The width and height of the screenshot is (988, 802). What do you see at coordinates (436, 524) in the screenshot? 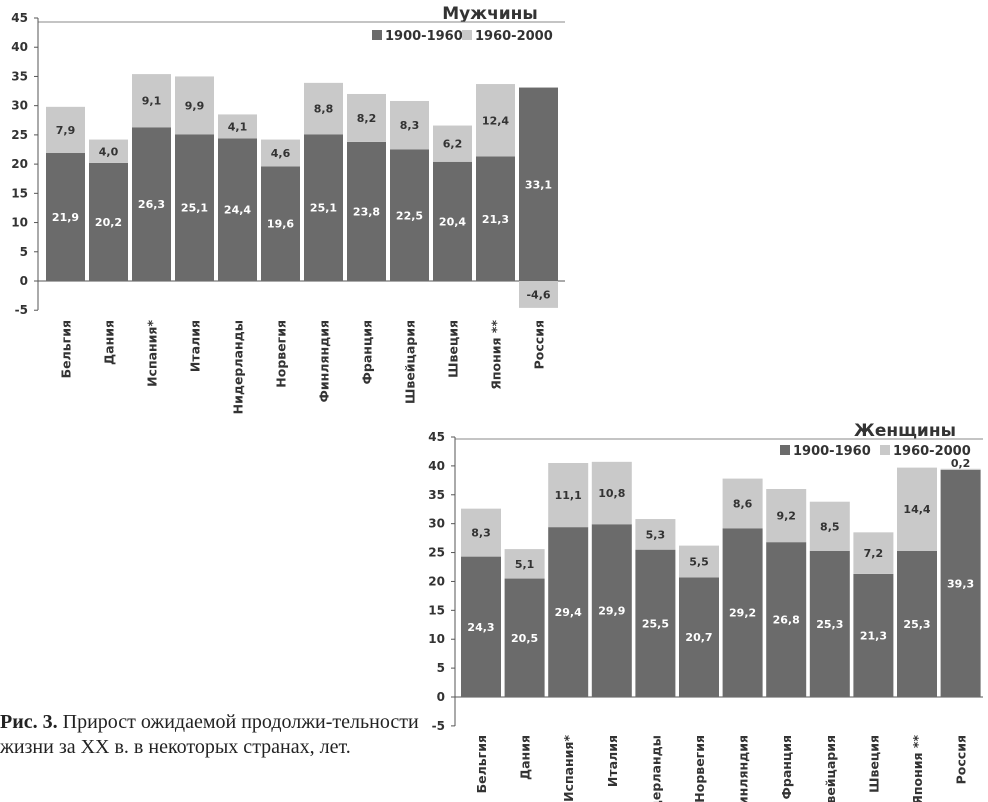
I see `women-y-tick-label: 30` at bounding box center [436, 524].